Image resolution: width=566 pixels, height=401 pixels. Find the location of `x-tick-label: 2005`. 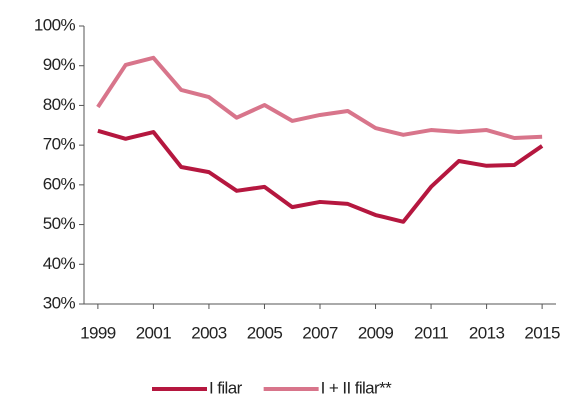

x-tick-label: 2005 is located at coordinates (265, 332).